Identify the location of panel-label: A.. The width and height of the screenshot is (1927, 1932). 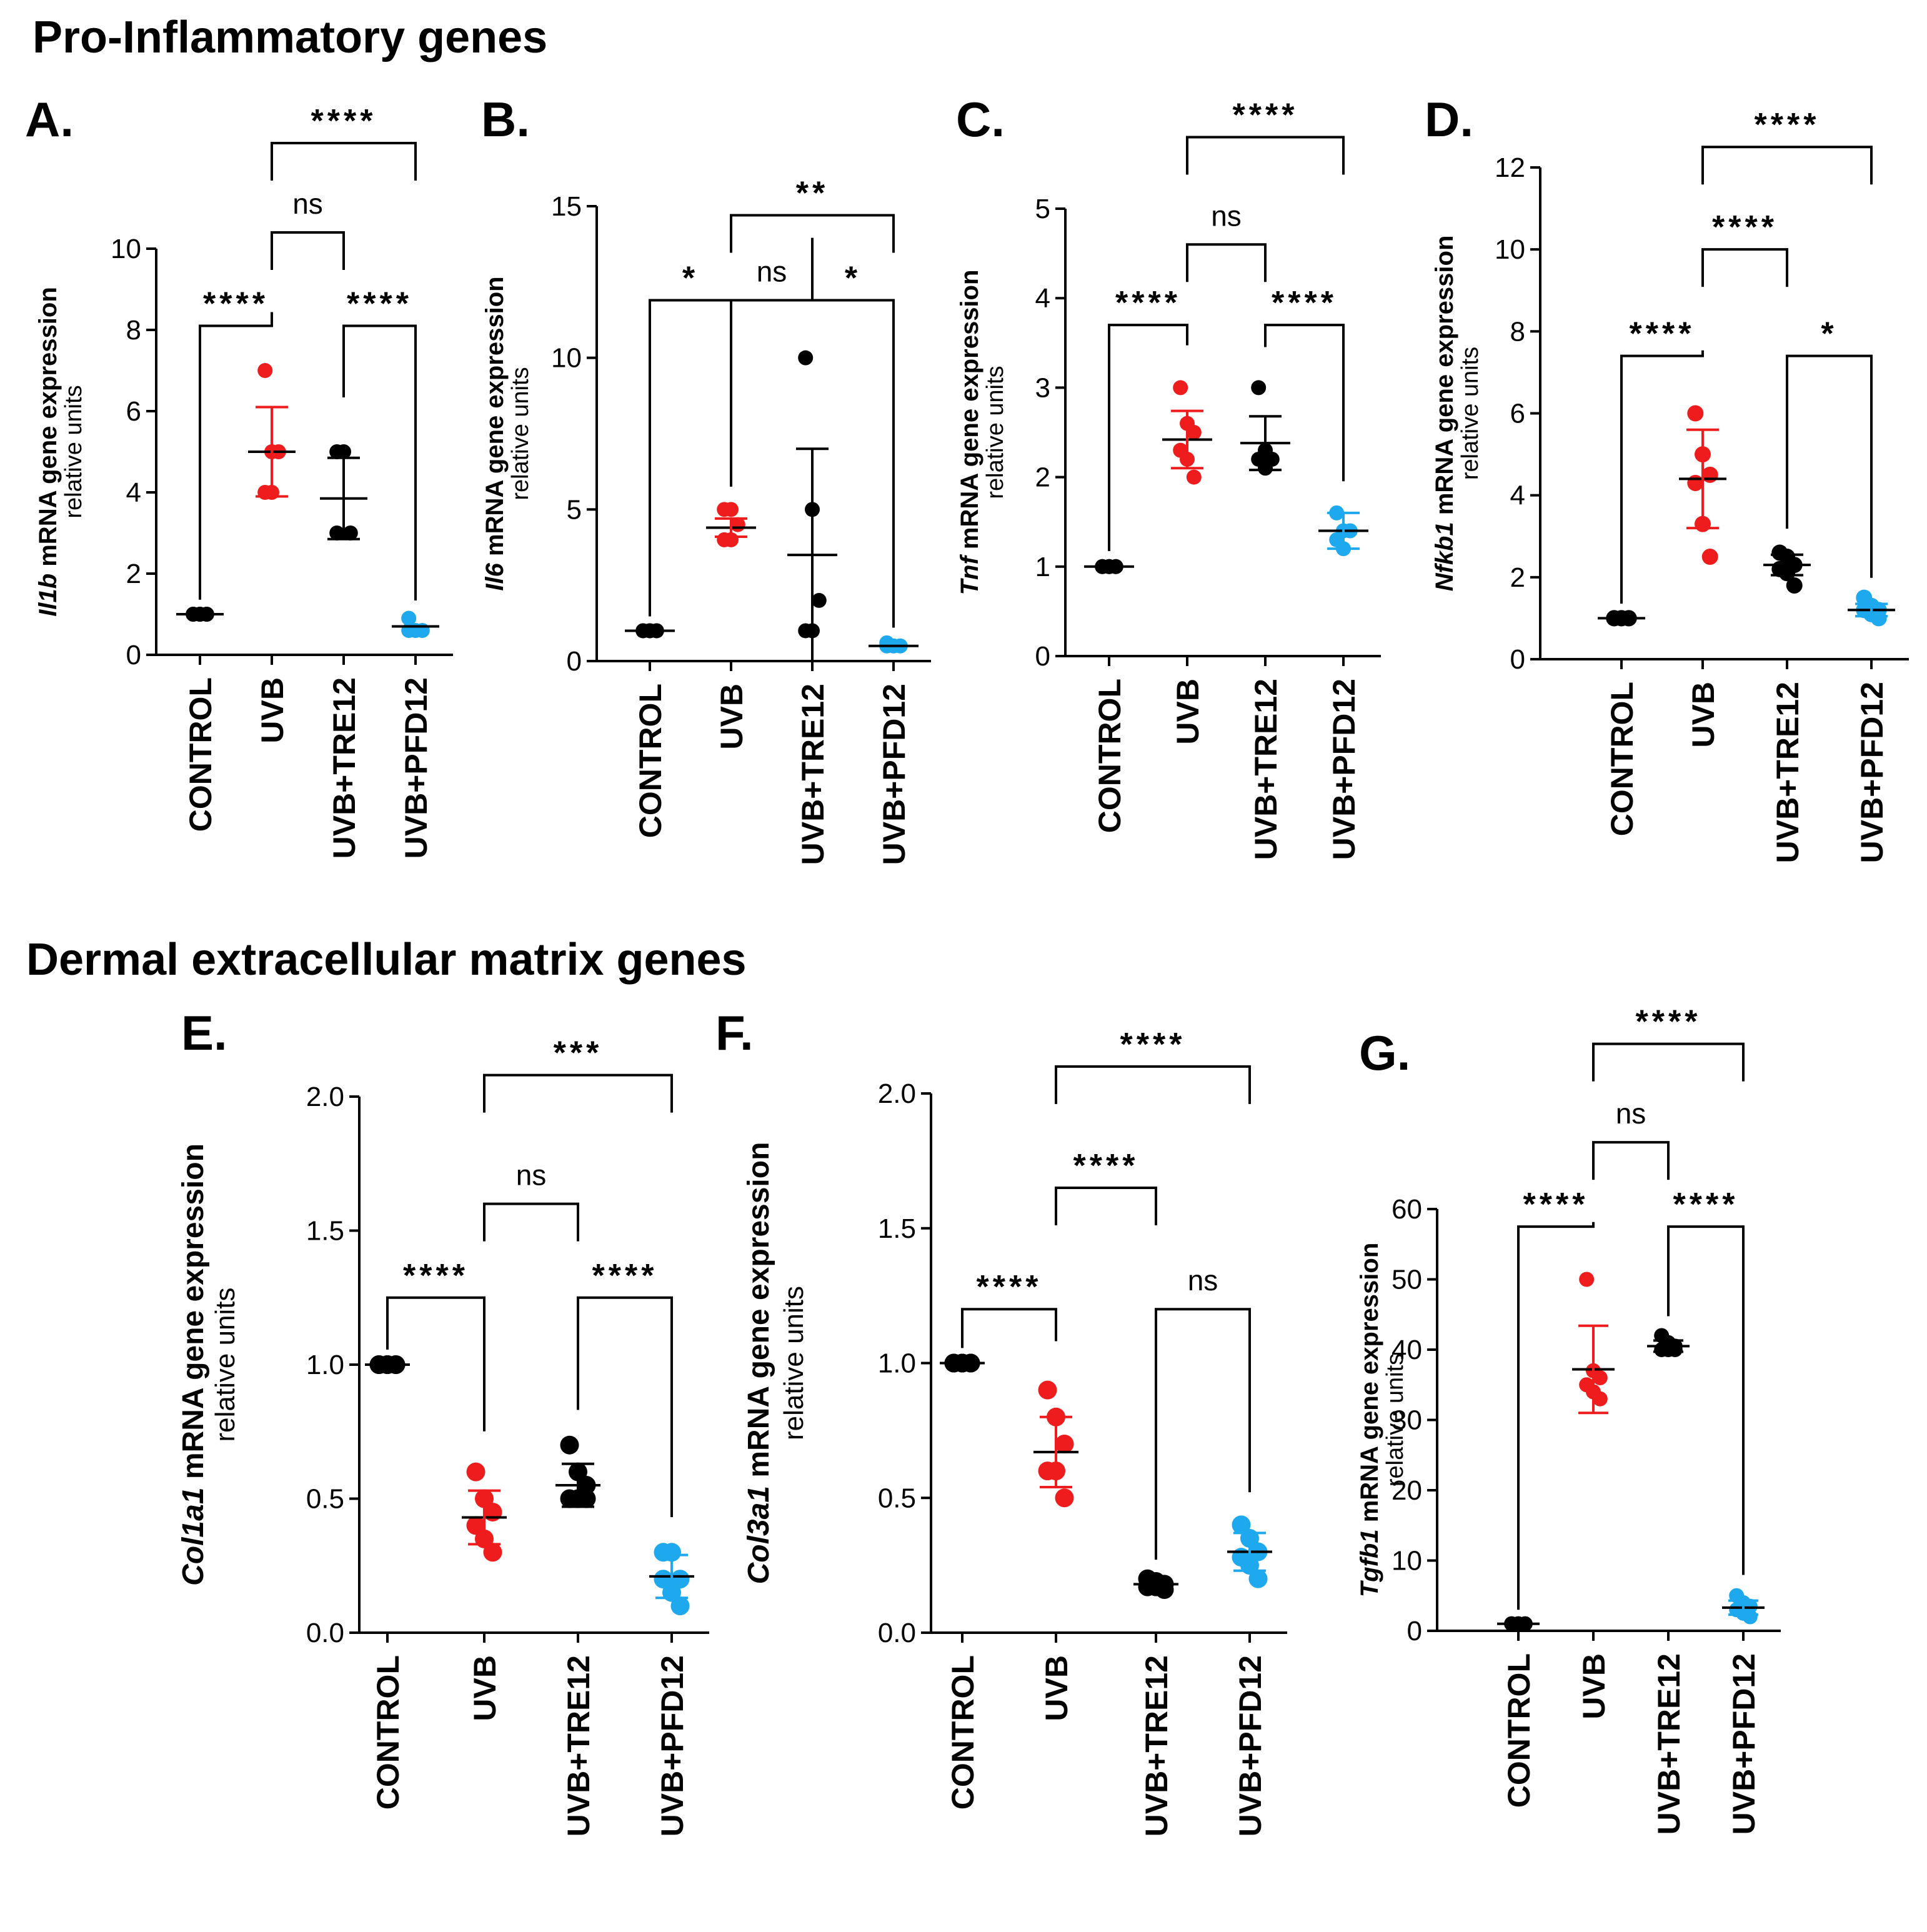
(50, 120).